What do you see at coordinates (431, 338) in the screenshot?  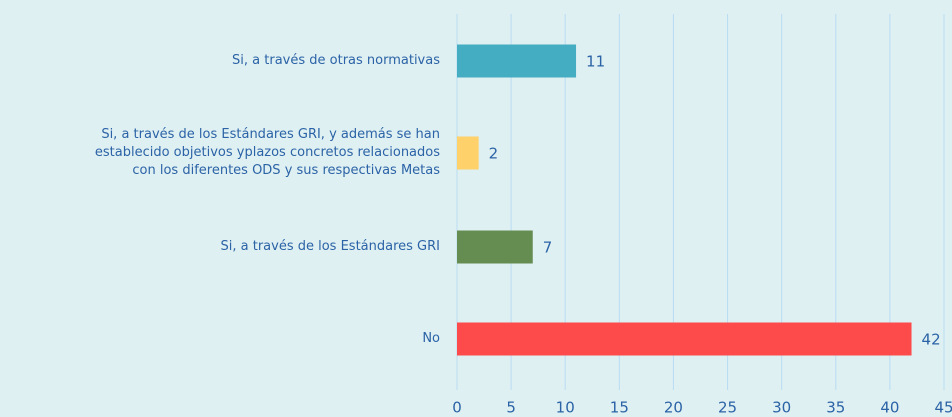 I see `y-tick-label: No` at bounding box center [431, 338].